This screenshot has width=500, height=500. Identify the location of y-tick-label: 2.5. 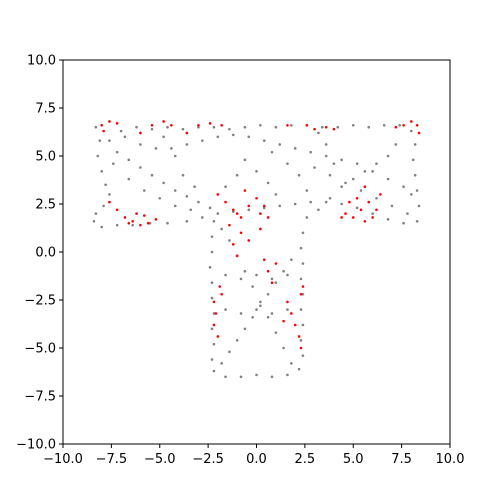
(45, 205).